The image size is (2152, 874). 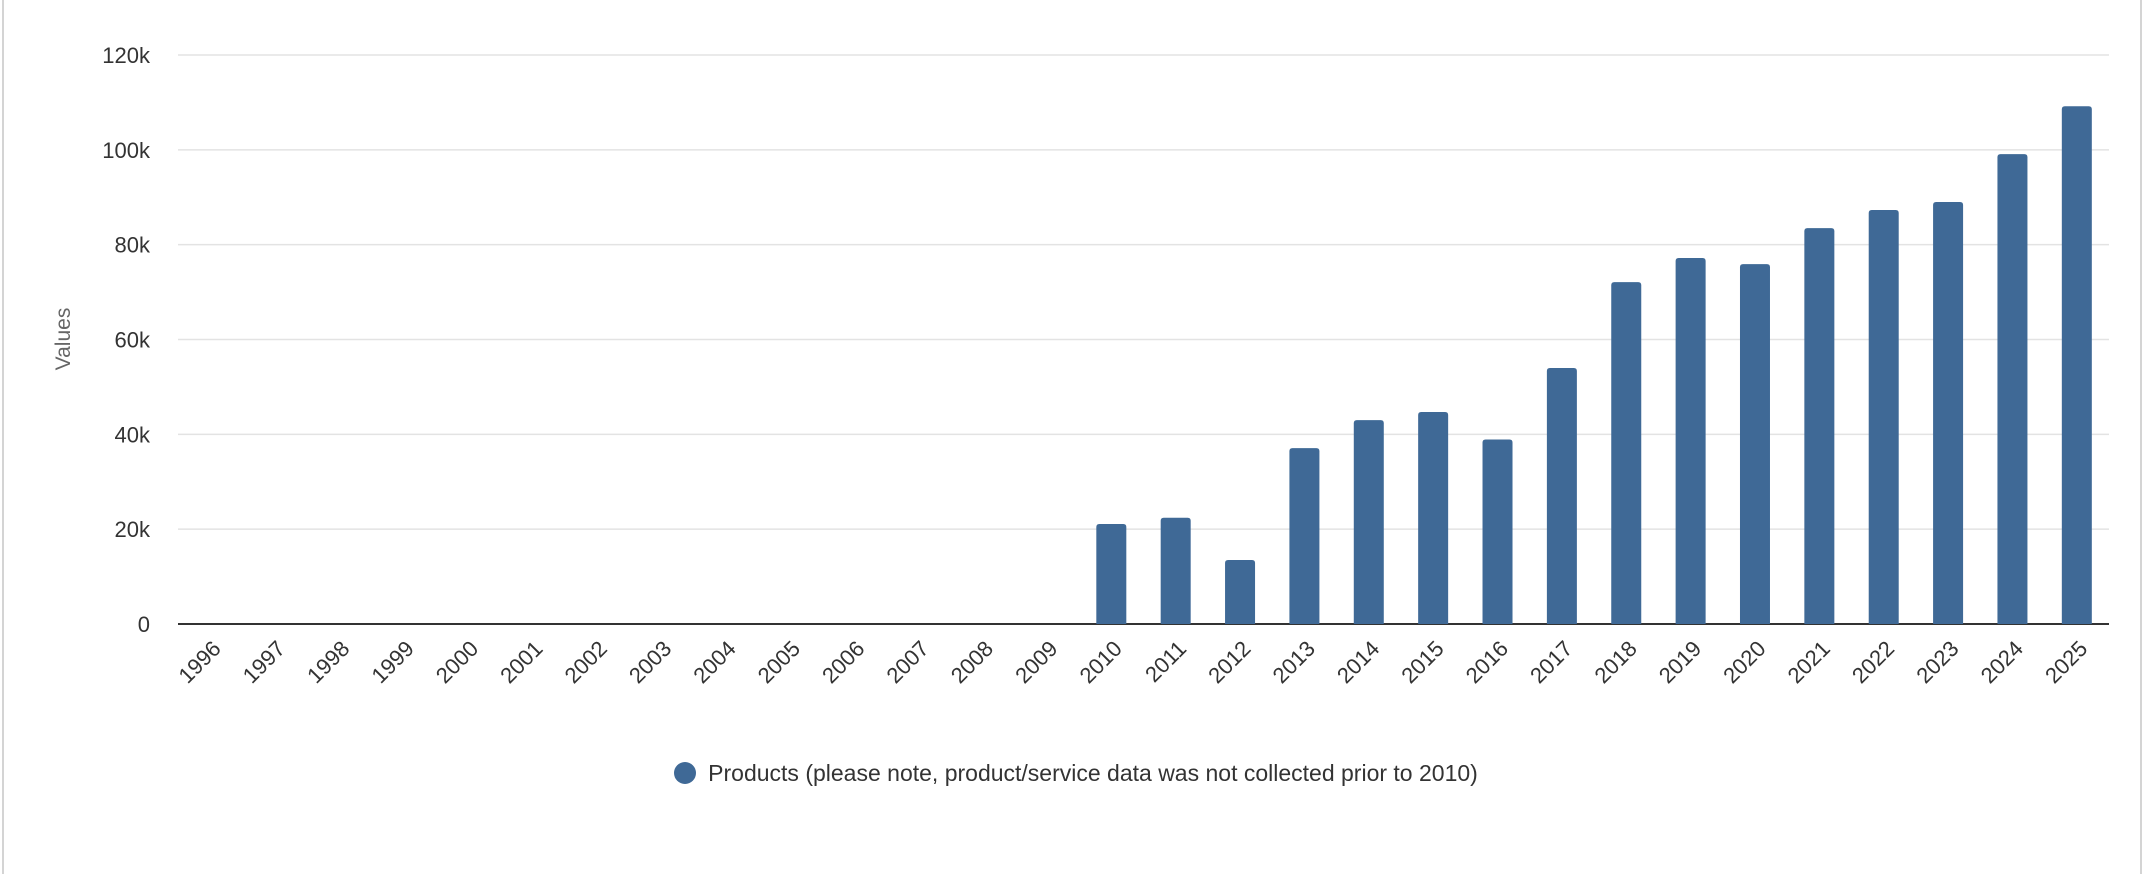 I want to click on y-tick-label: 120k, so click(x=126, y=55).